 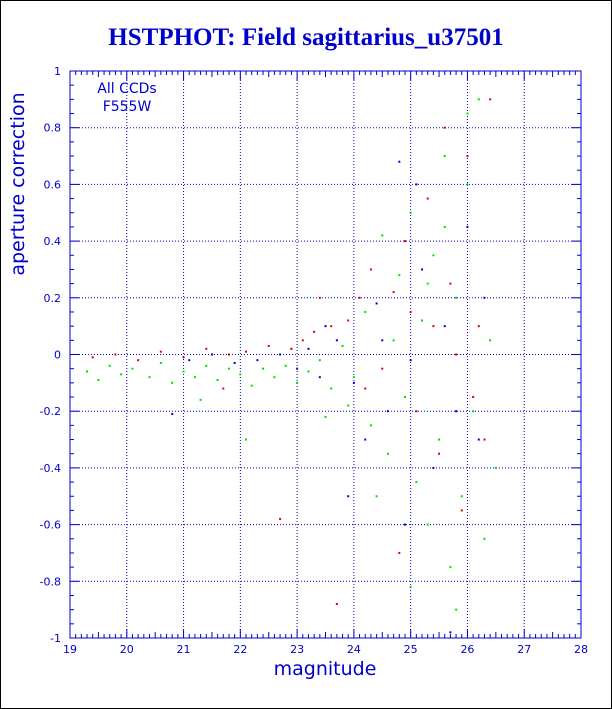 What do you see at coordinates (297, 649) in the screenshot?
I see `x-tick-label: 23` at bounding box center [297, 649].